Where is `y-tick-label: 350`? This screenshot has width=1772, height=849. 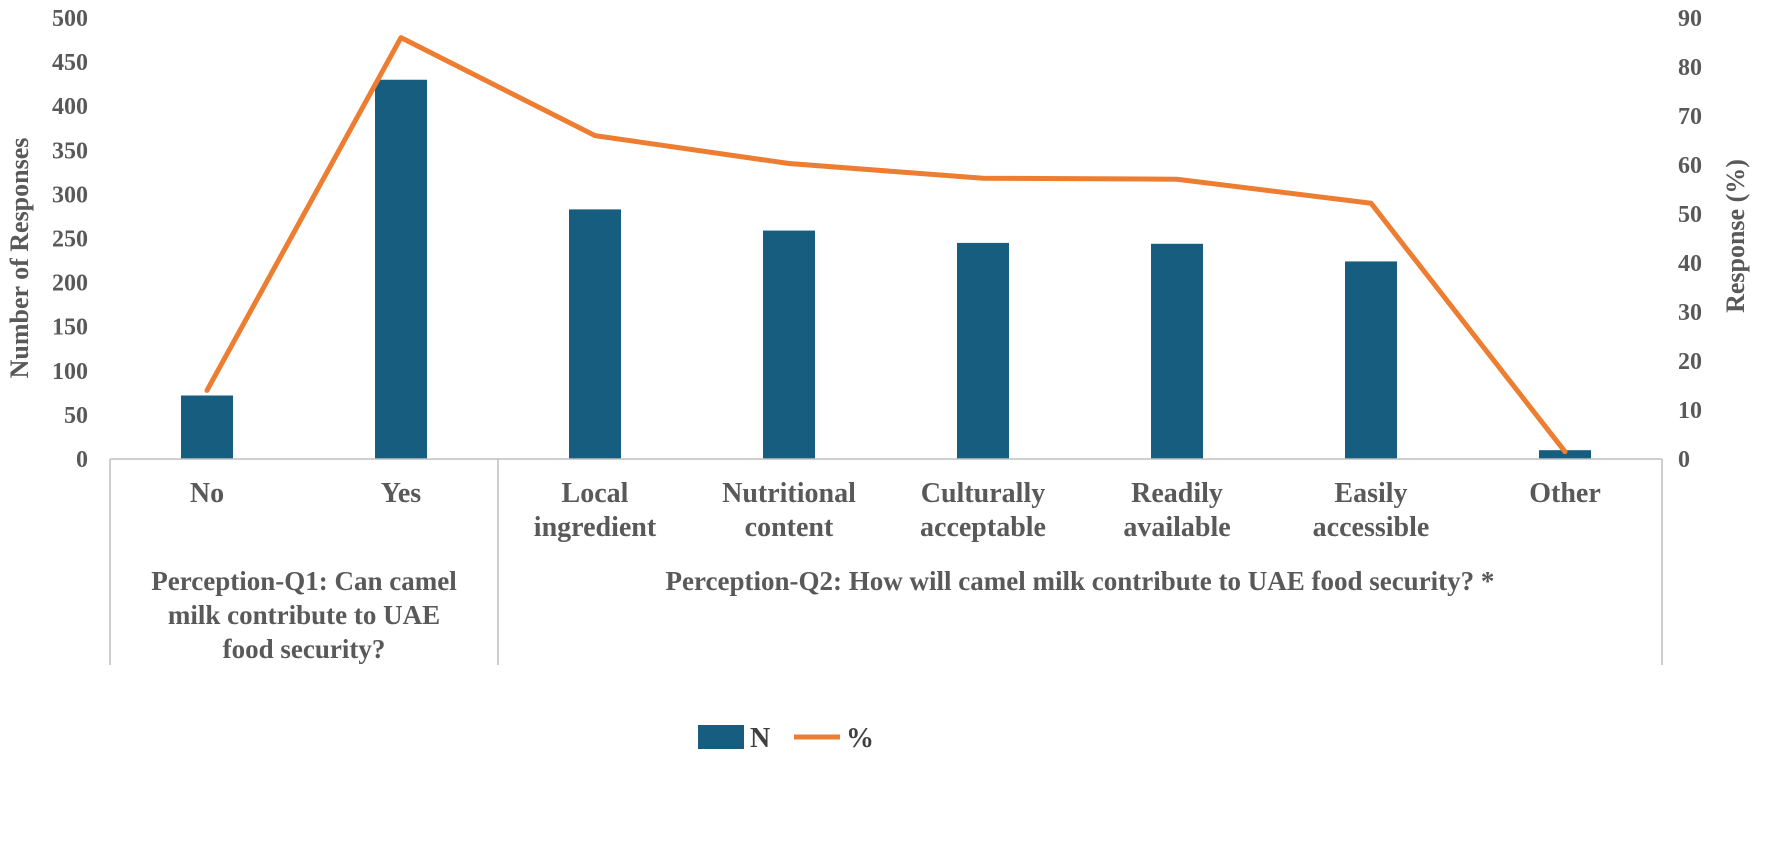 y-tick-label: 350 is located at coordinates (70, 151).